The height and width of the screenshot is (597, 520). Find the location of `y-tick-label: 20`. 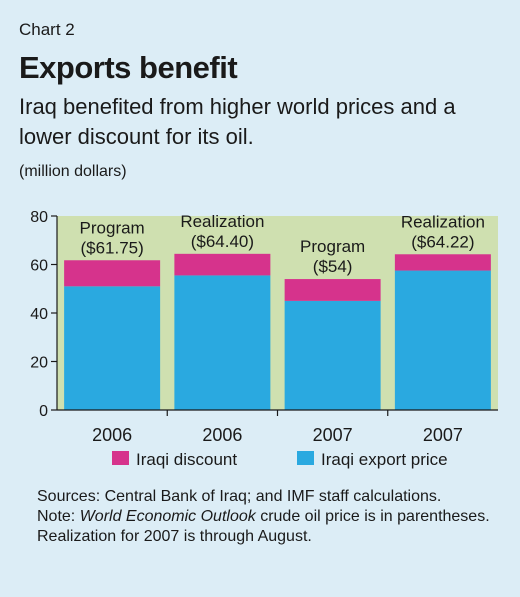

y-tick-label: 20 is located at coordinates (39, 363).